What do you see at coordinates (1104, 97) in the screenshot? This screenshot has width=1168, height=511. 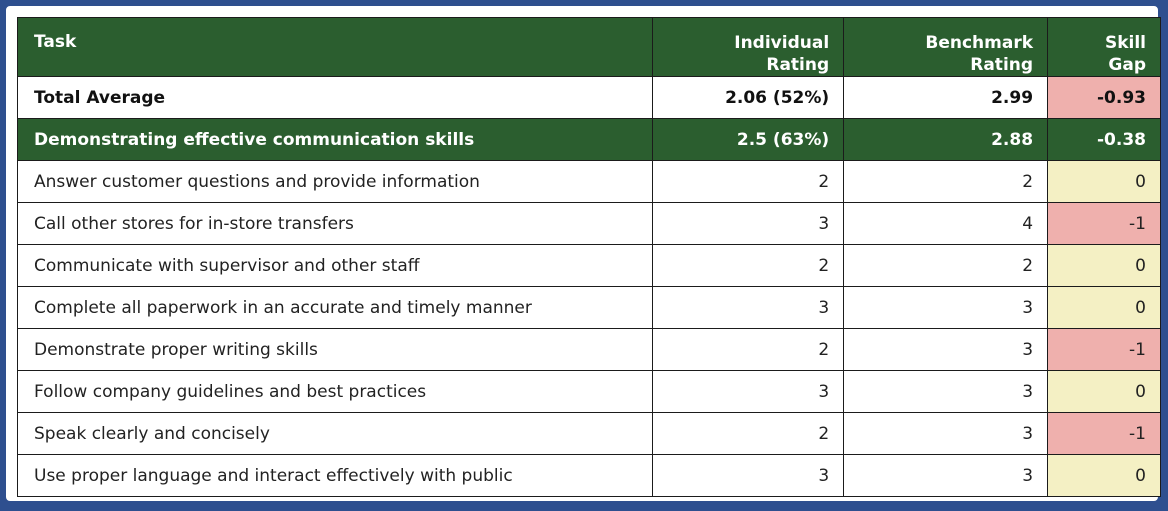 I see `total-gap: -0.93` at bounding box center [1104, 97].